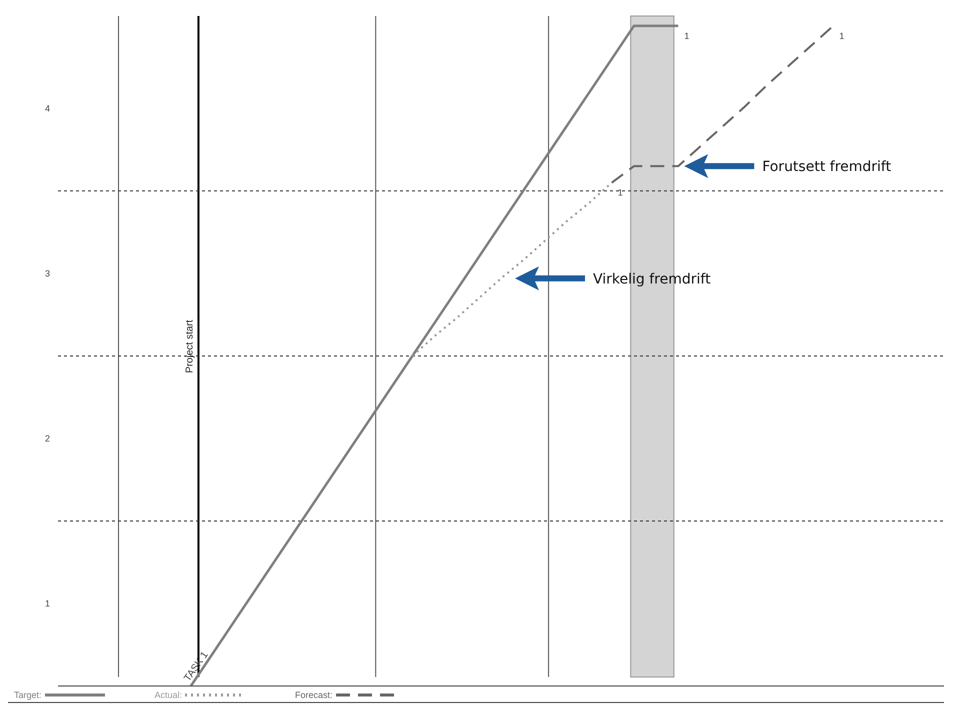 Image resolution: width=960 pixels, height=711 pixels. Describe the element at coordinates (190, 347) in the screenshot. I see `annotation: Project start` at that location.